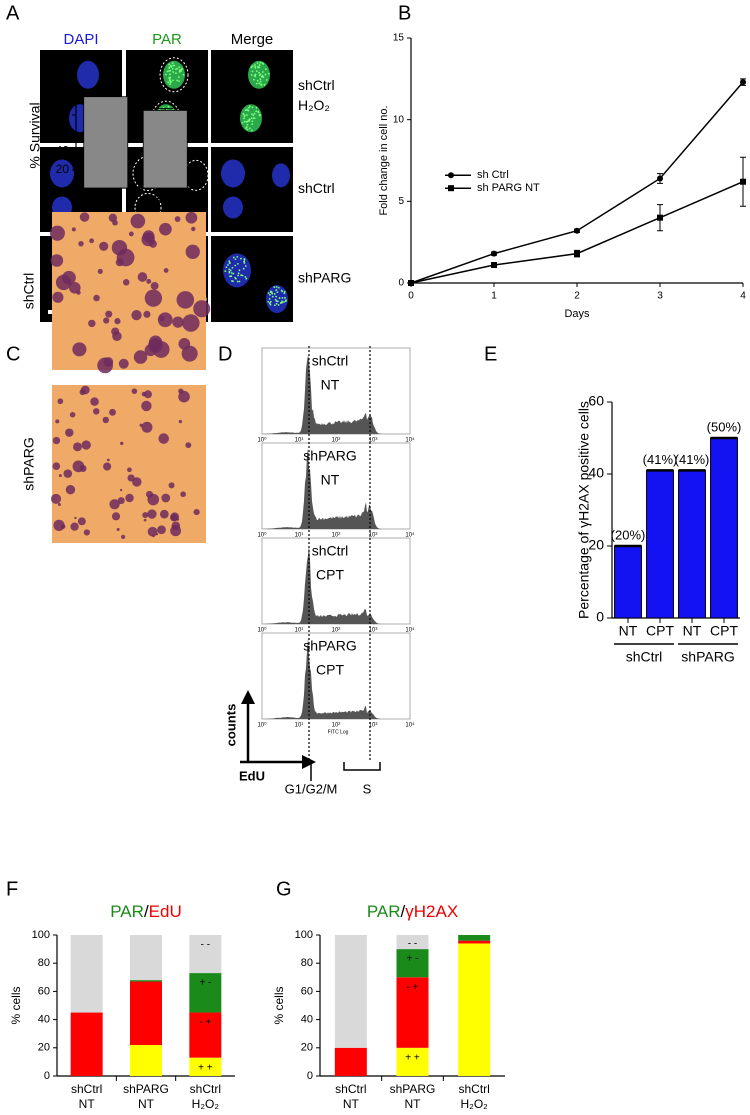 The height and width of the screenshot is (1115, 750). Describe the element at coordinates (307, 1048) in the screenshot. I see `y-tick-label: 20` at that location.